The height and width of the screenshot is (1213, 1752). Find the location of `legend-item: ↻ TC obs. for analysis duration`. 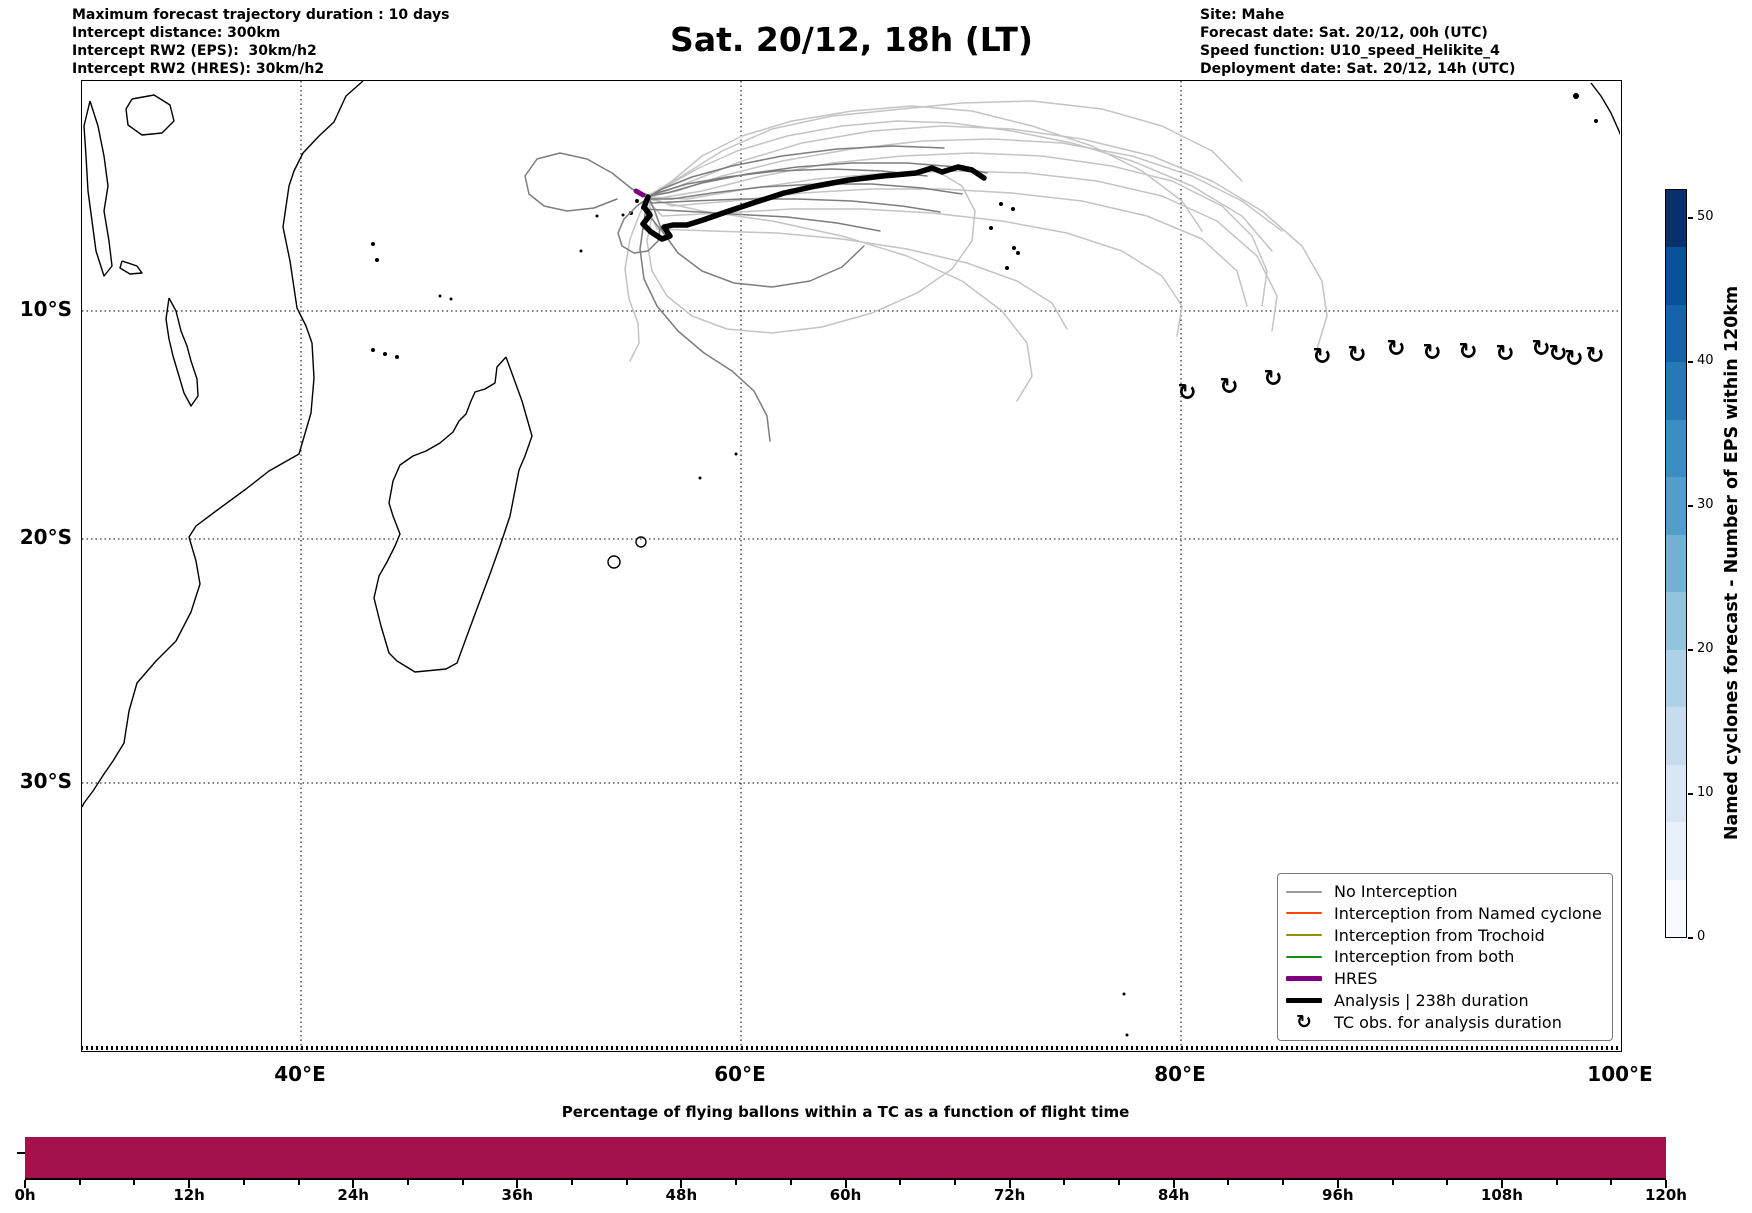

legend-item: ↻ TC obs. for analysis duration is located at coordinates (1445, 1022).